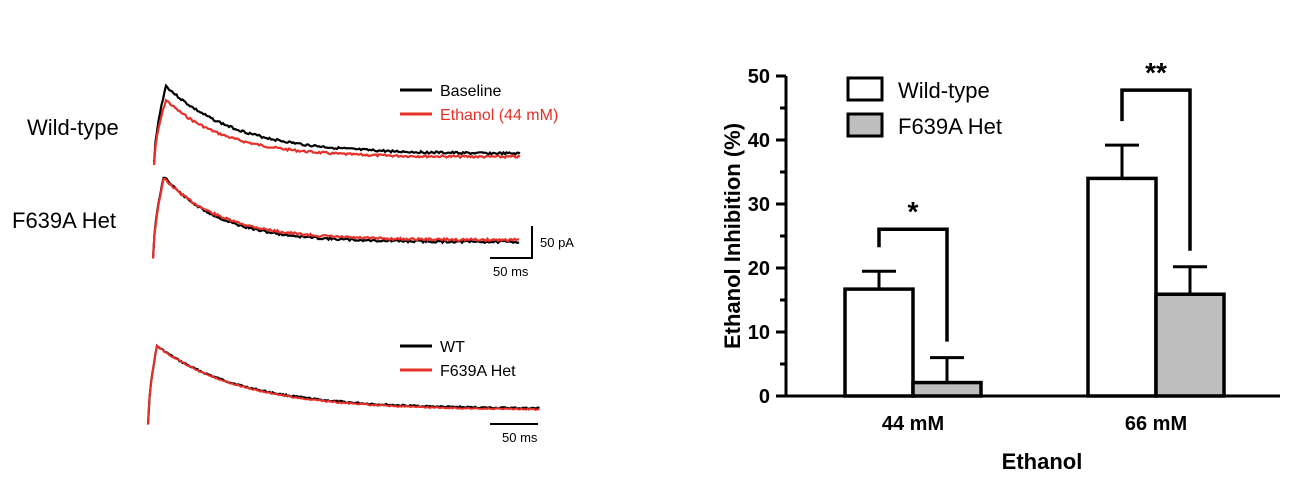 Image resolution: width=1314 pixels, height=487 pixels. Describe the element at coordinates (1156, 424) in the screenshot. I see `x-category-label-1: 66 mM` at that location.